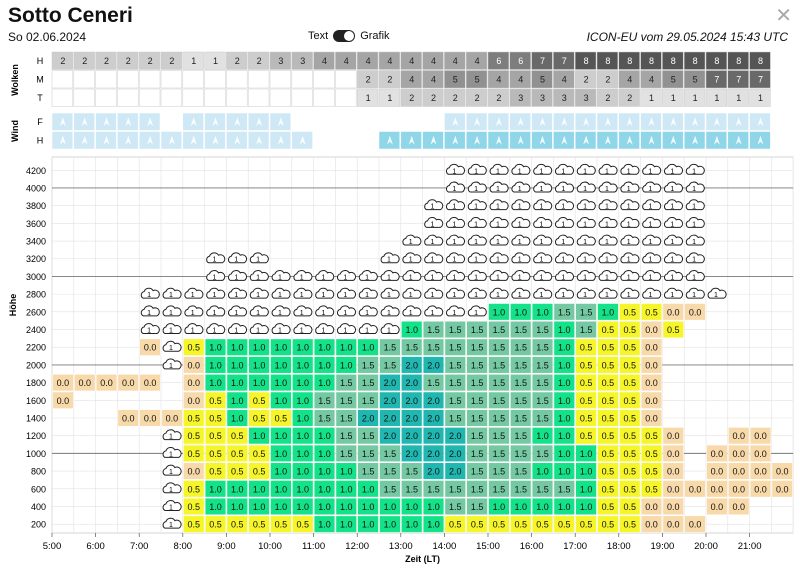 The height and width of the screenshot is (570, 800). Describe the element at coordinates (13, 305) in the screenshot. I see `y-axis-label: Höhe` at that location.